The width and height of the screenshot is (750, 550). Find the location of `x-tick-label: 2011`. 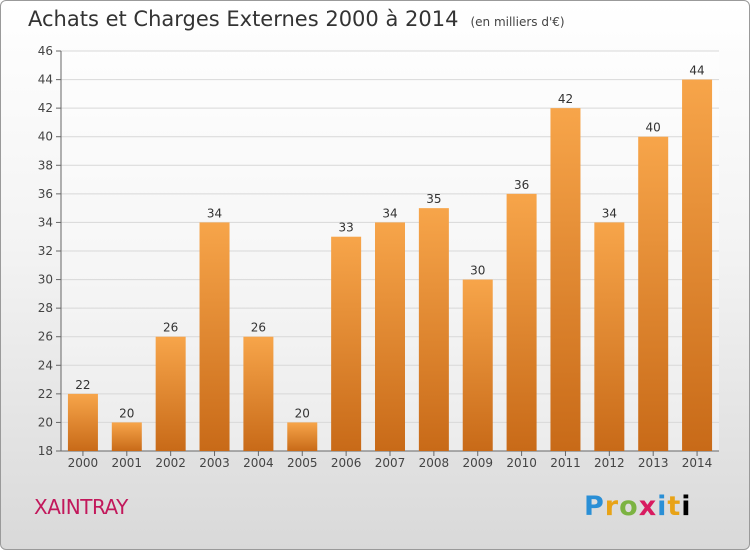

x-tick-label: 2011 is located at coordinates (565, 463).